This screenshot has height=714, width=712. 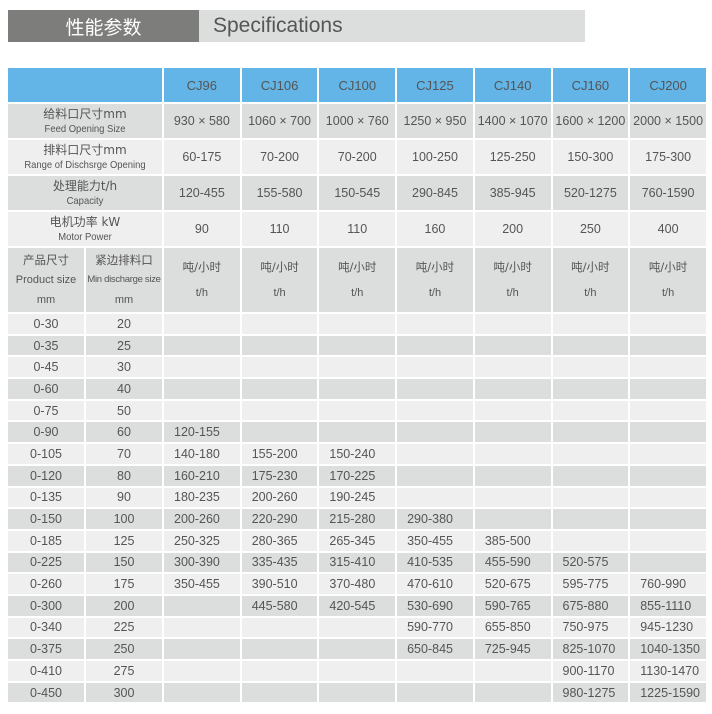 I want to click on spec-value: 120-455, so click(x=202, y=193).